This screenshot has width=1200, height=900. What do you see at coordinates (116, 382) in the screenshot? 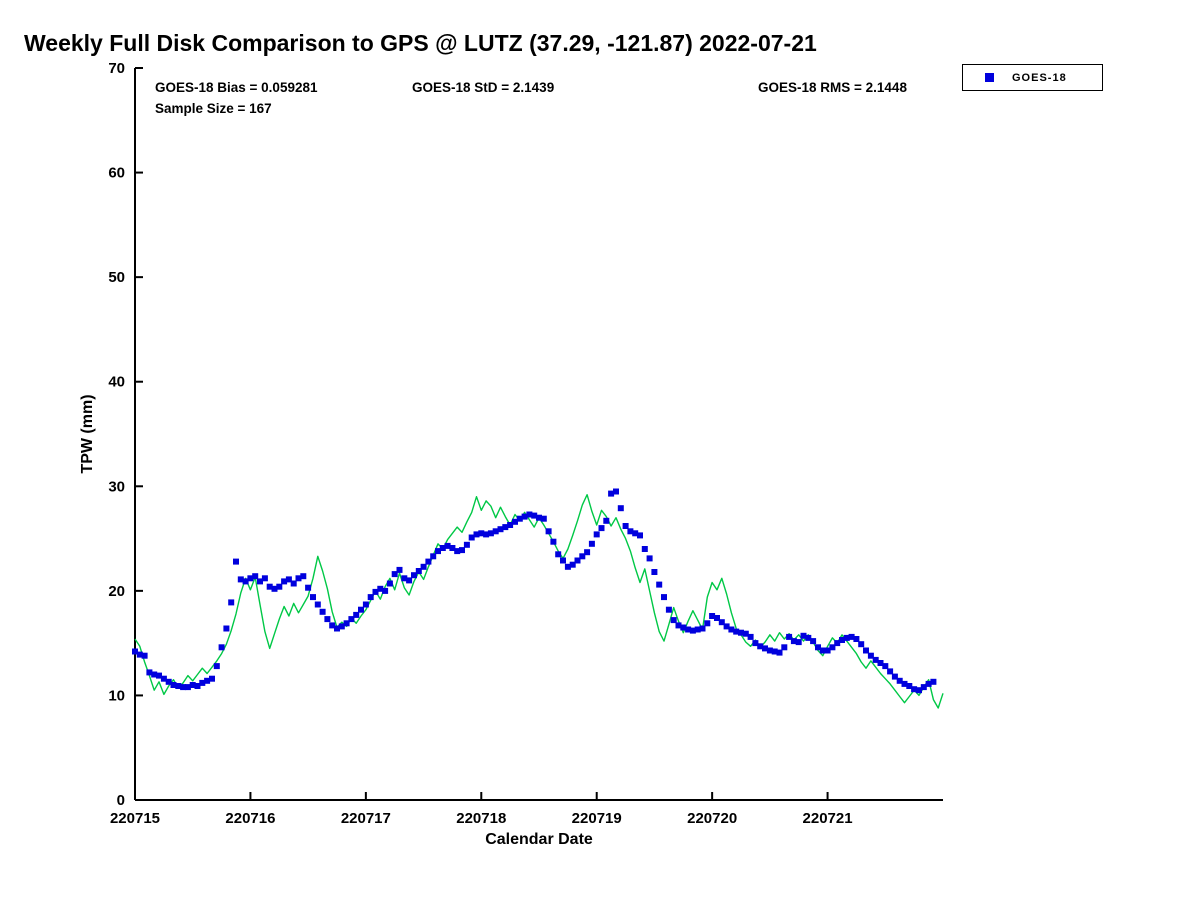
I see `y-tick-label: 40` at bounding box center [116, 382].